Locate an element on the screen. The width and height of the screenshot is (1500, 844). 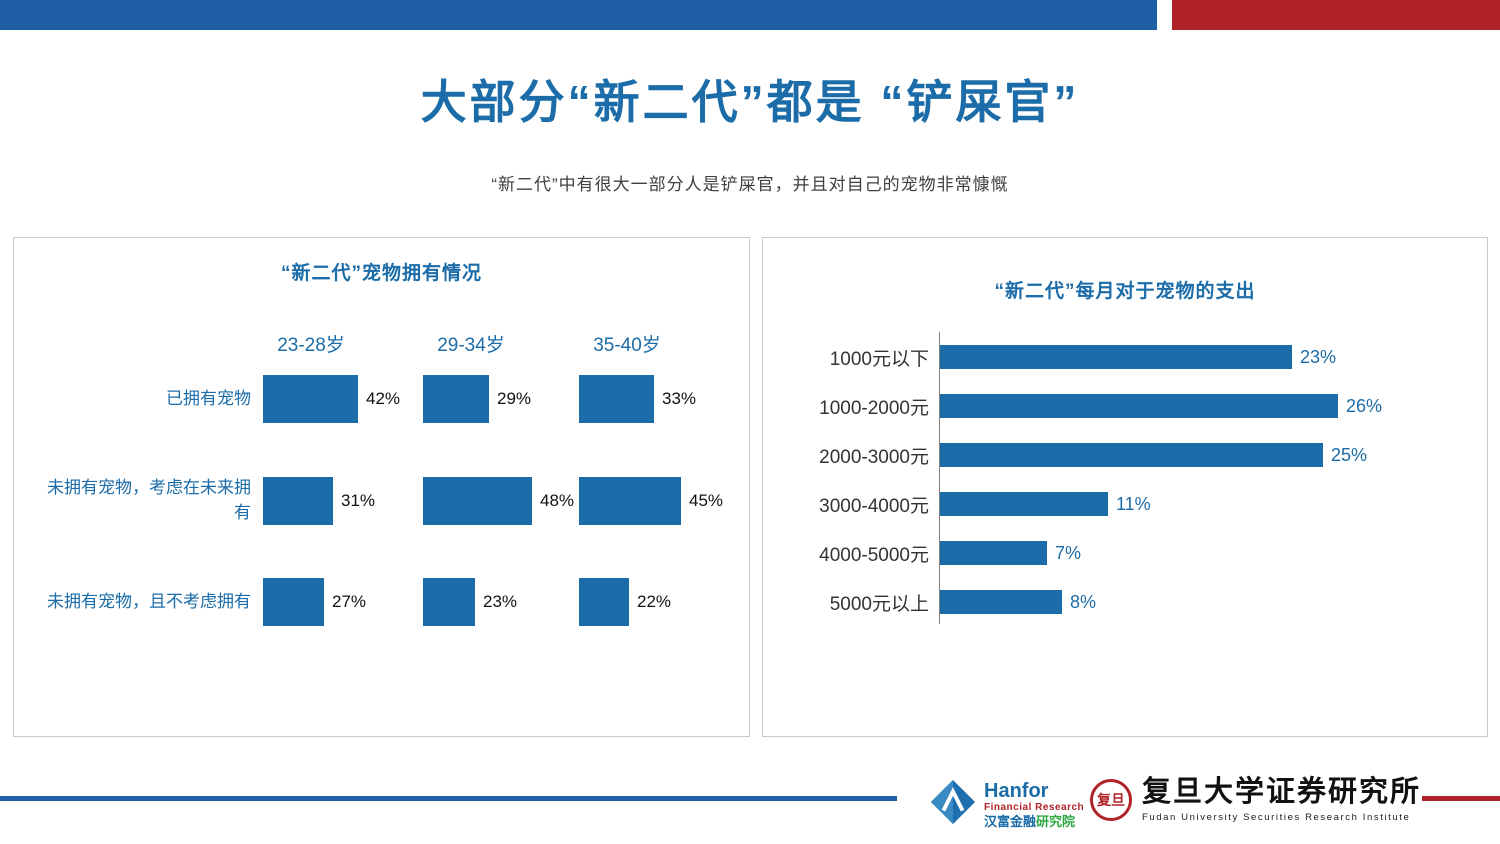
spending-value-label: 11% is located at coordinates (1133, 503).